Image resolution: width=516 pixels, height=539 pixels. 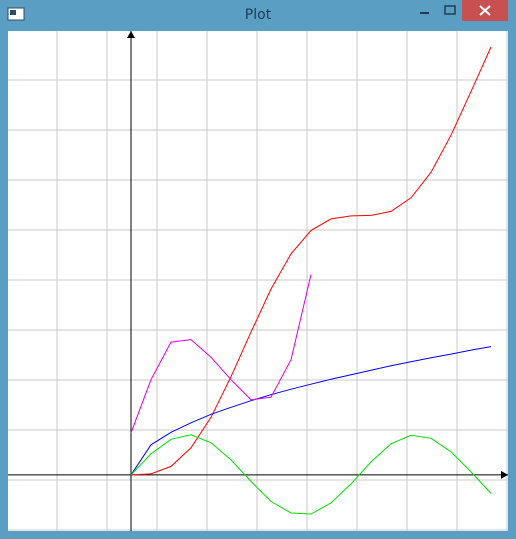 What do you see at coordinates (485, 10) in the screenshot?
I see `close-button` at bounding box center [485, 10].